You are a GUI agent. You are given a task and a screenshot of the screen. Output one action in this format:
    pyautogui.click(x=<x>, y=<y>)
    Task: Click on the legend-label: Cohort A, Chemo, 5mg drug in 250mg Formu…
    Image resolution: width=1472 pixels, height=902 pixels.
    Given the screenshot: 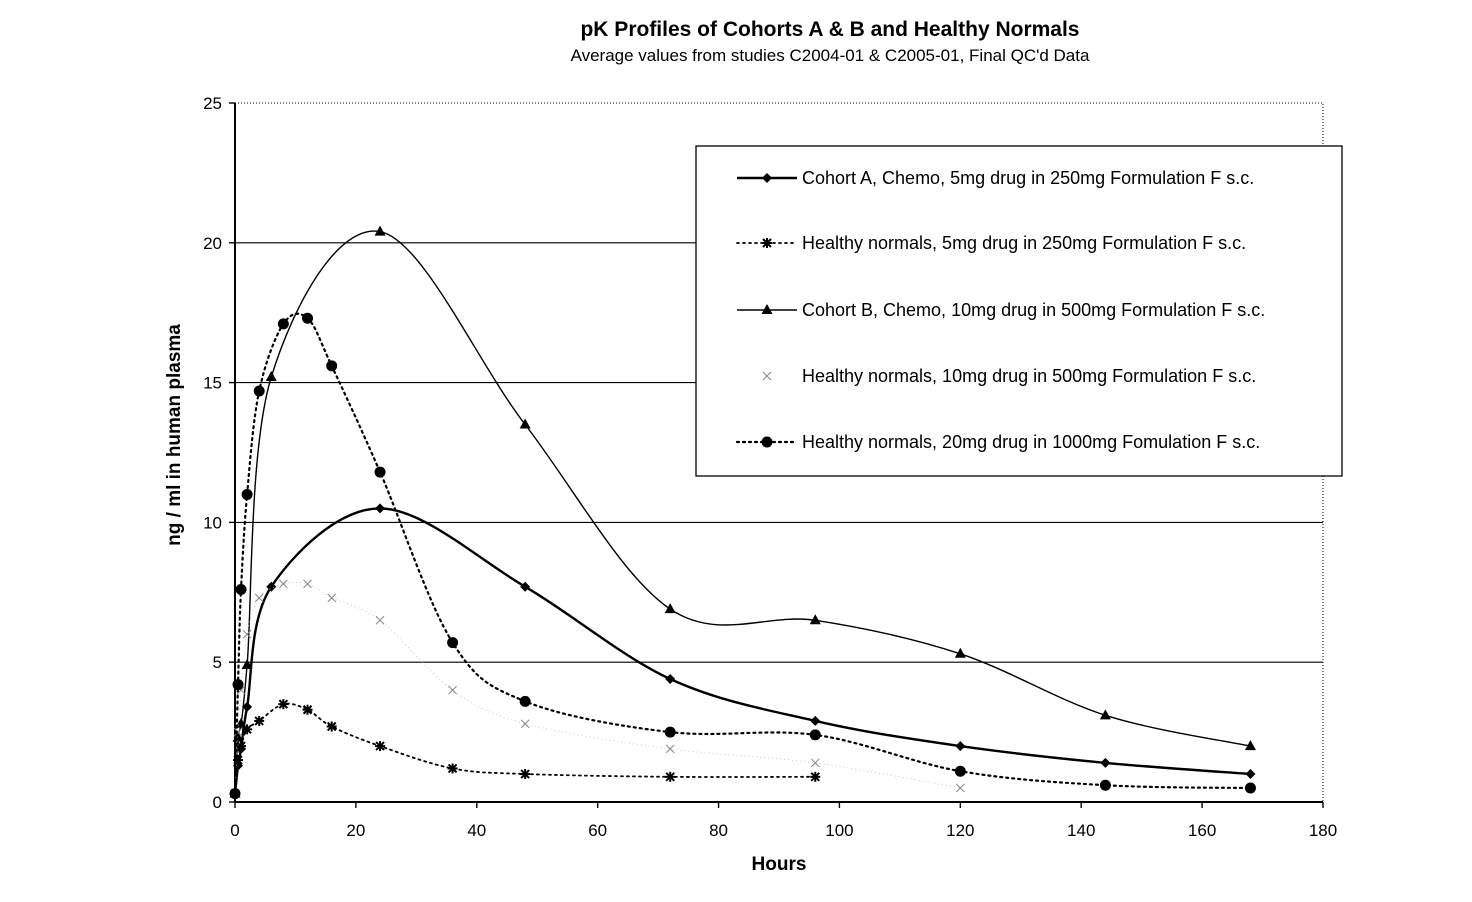 What is the action you would take?
    pyautogui.click(x=1028, y=178)
    